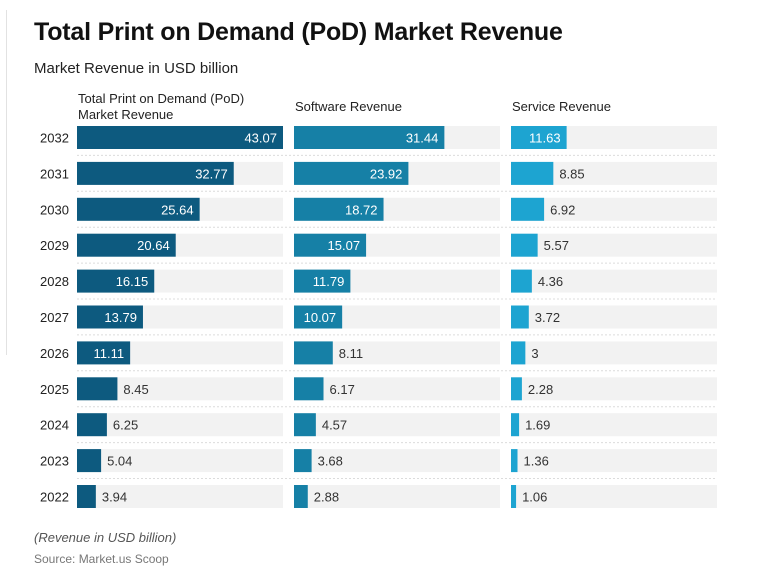 This screenshot has height=583, width=781. What do you see at coordinates (334, 425) in the screenshot?
I see `value-label-2-2024: 4.57` at bounding box center [334, 425].